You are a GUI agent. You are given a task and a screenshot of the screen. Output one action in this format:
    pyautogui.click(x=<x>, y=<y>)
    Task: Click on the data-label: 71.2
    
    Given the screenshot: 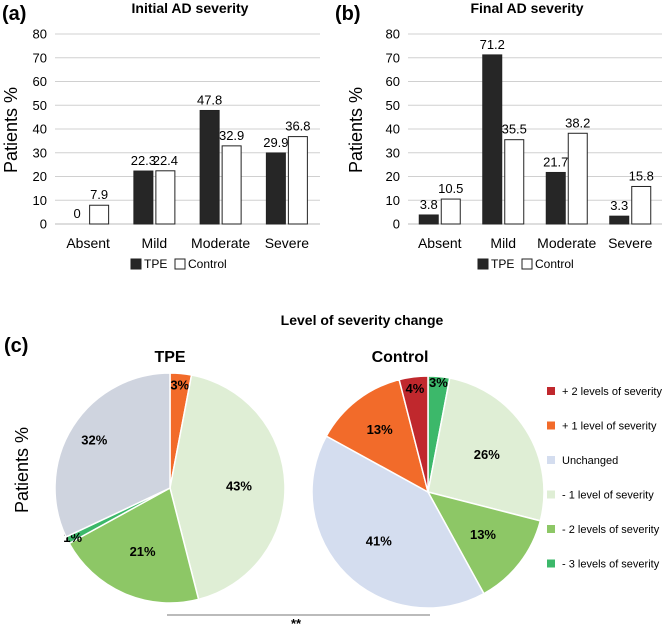 What is the action you would take?
    pyautogui.click(x=492, y=44)
    